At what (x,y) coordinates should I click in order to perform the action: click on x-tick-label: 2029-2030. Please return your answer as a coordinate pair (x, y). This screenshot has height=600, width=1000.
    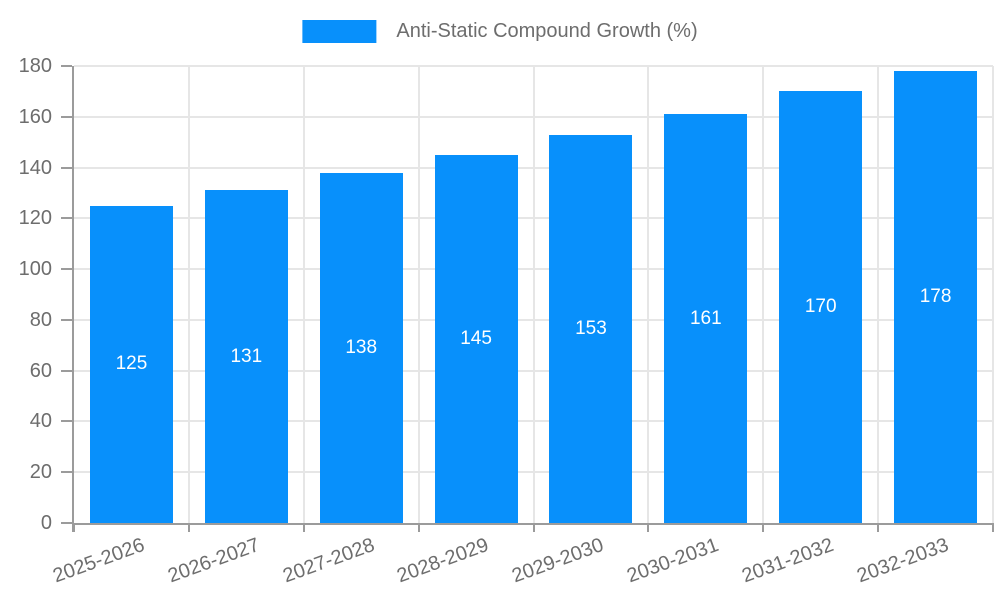
    Looking at the image, I should click on (558, 560).